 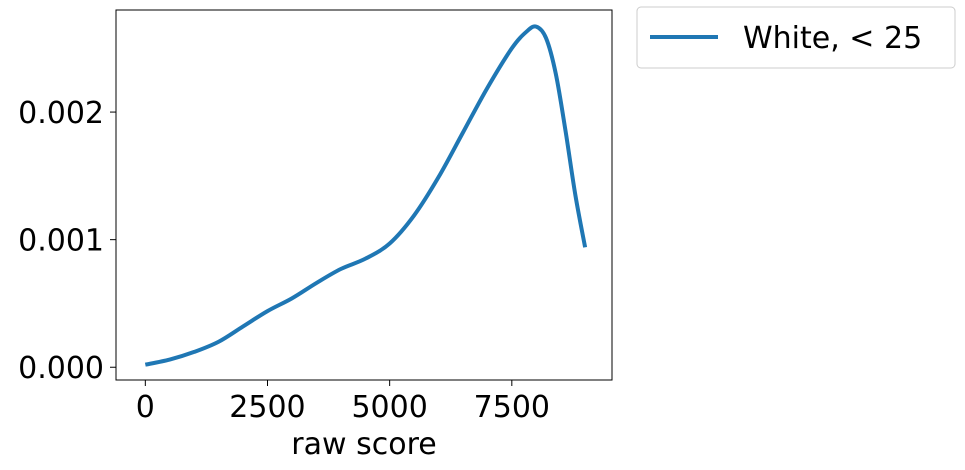 What do you see at coordinates (61, 368) in the screenshot?
I see `y-tick-label: 0.000` at bounding box center [61, 368].